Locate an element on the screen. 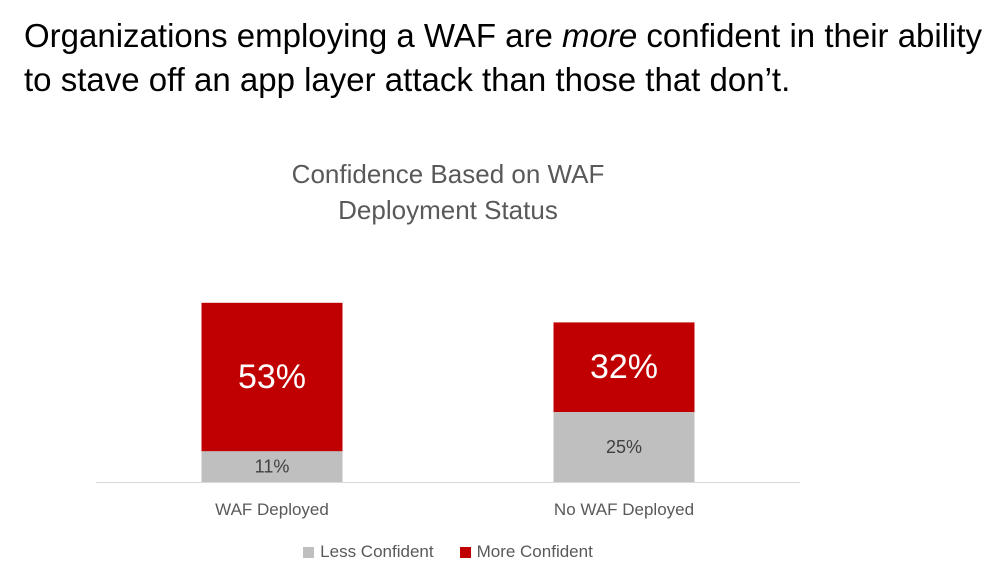 The height and width of the screenshot is (585, 1008). x-tick-label-waf-deployed: WAF Deployed is located at coordinates (272, 509).